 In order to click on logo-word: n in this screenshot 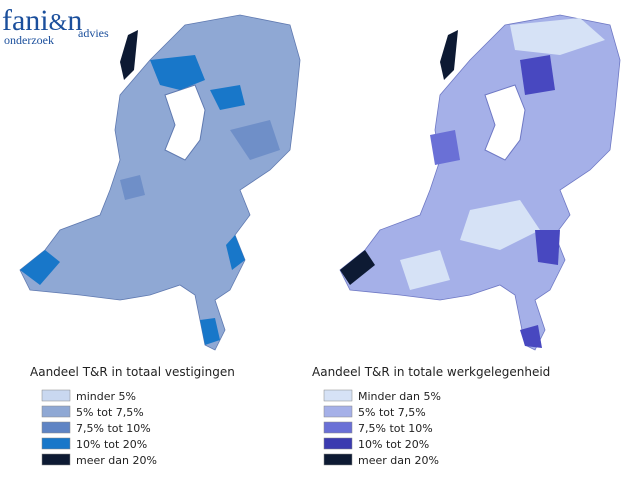, I will do `click(74, 20)`.